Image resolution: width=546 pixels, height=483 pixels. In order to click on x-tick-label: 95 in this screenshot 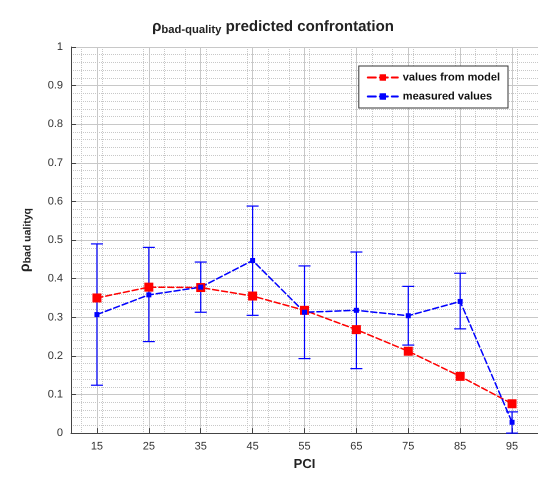, I will do `click(512, 446)`.